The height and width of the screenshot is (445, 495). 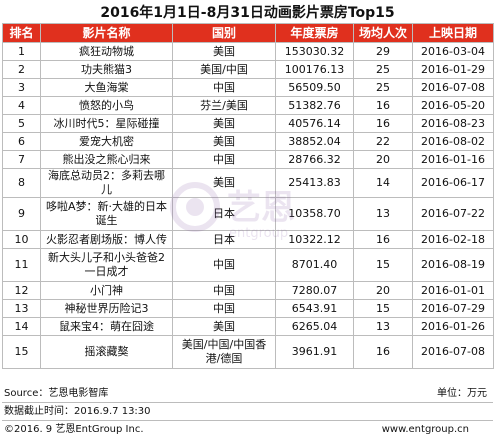 I want to click on cell-box-office: 38852.04, so click(x=314, y=141).